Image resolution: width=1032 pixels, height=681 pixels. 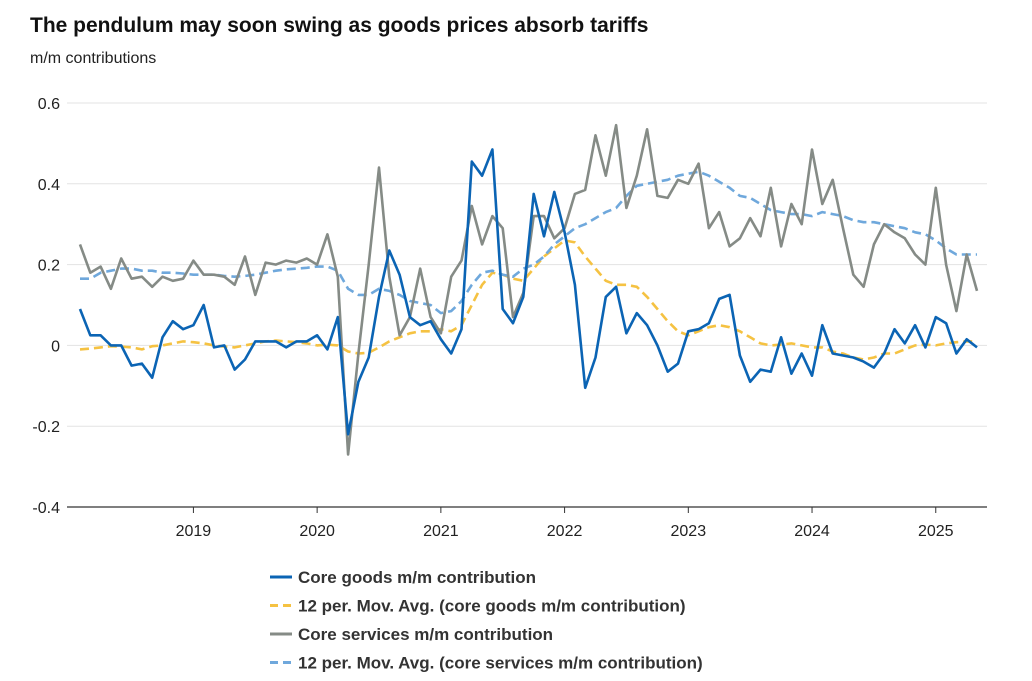 What do you see at coordinates (46, 427) in the screenshot?
I see `y-tick-label: -0.2` at bounding box center [46, 427].